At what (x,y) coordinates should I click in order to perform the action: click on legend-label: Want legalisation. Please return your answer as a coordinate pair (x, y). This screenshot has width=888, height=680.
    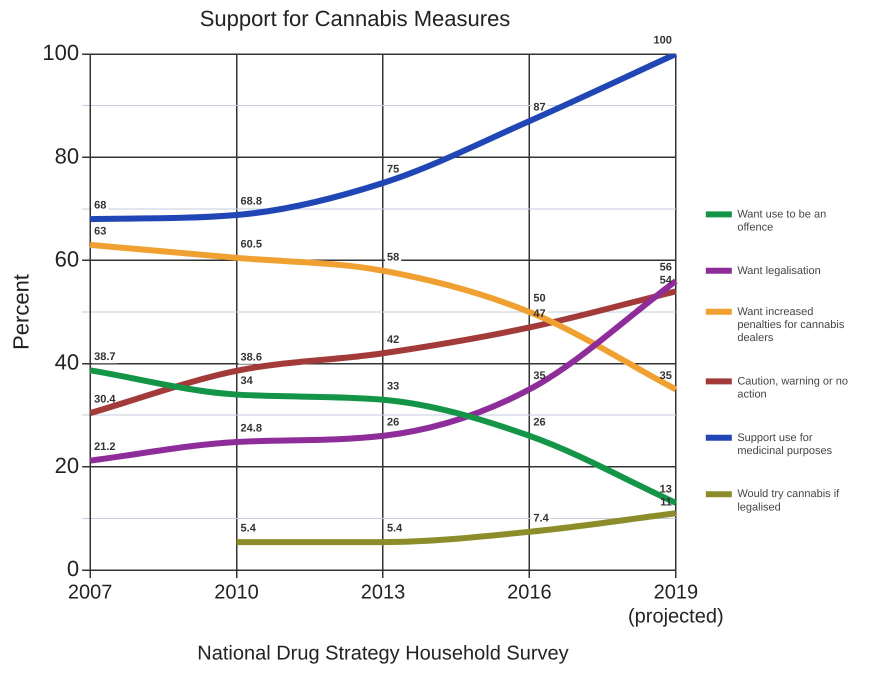
    Looking at the image, I should click on (779, 270).